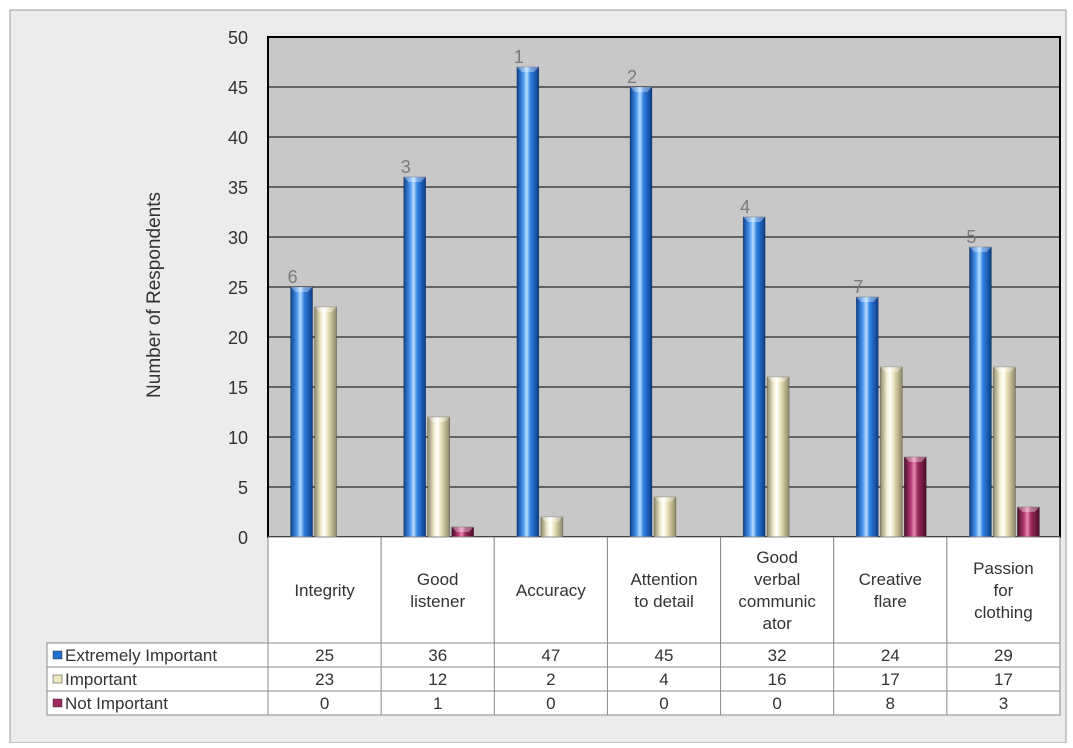 The height and width of the screenshot is (748, 1073). I want to click on table-value: 23, so click(324, 679).